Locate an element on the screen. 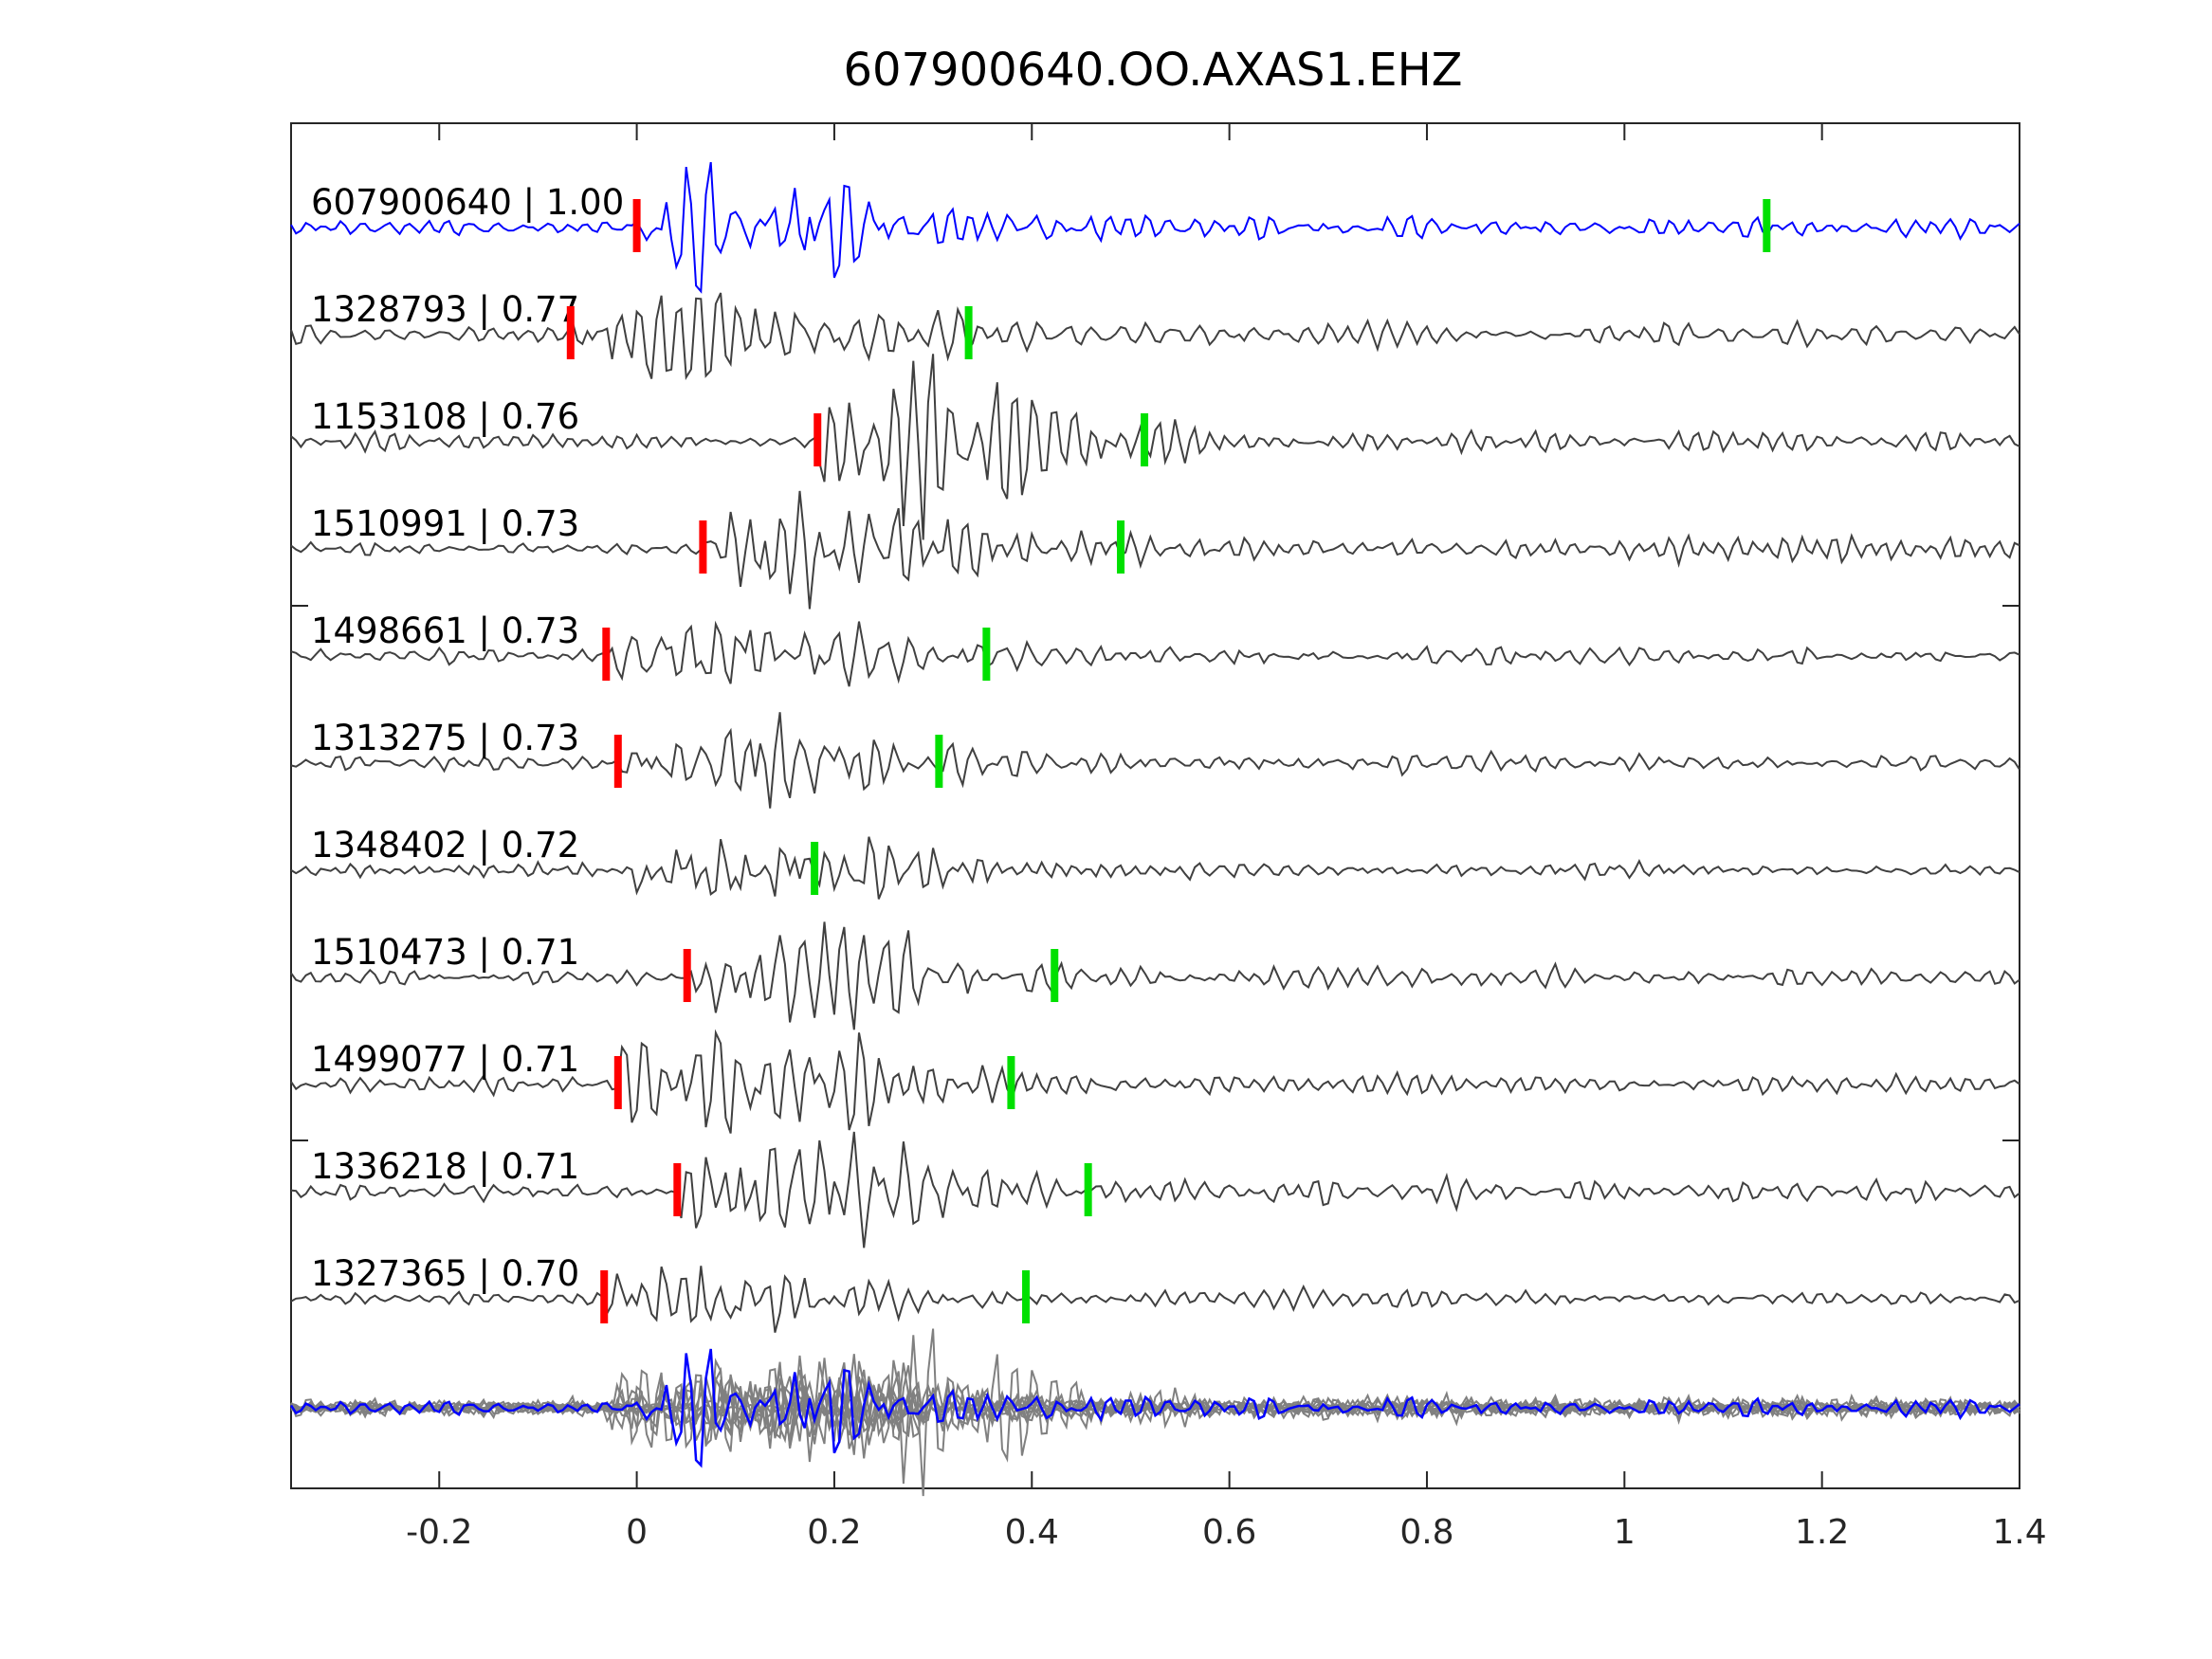 This screenshot has width=2212, height=1659. trace-label: 1327365 | 0.70 is located at coordinates (445, 1273).